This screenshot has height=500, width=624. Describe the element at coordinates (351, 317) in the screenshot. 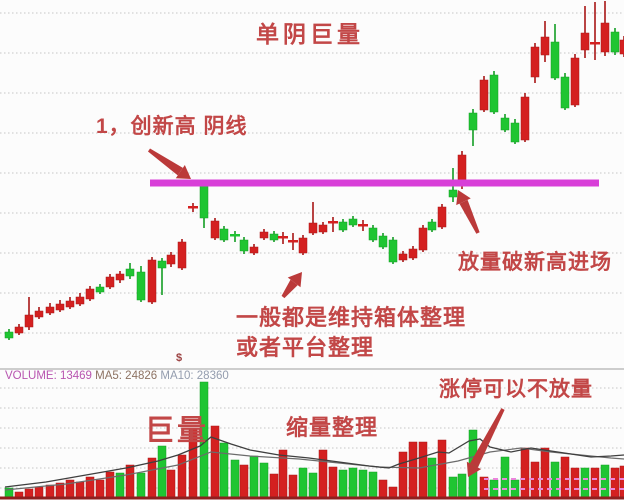

I see `annotation-box-consolidation-line1: 一般都是维持箱体整理` at that location.